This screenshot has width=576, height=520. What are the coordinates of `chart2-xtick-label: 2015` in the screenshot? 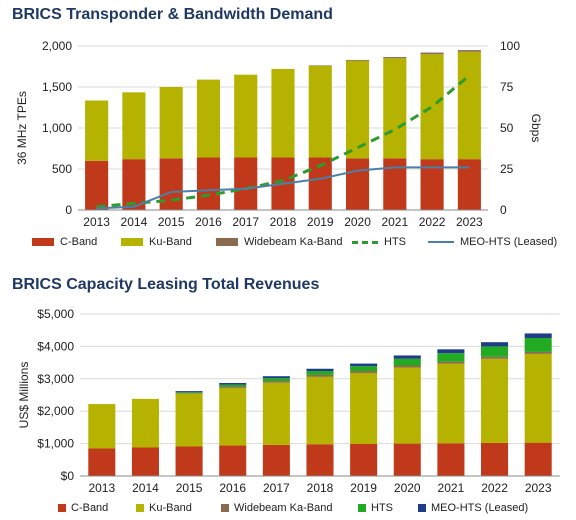 It's located at (189, 488).